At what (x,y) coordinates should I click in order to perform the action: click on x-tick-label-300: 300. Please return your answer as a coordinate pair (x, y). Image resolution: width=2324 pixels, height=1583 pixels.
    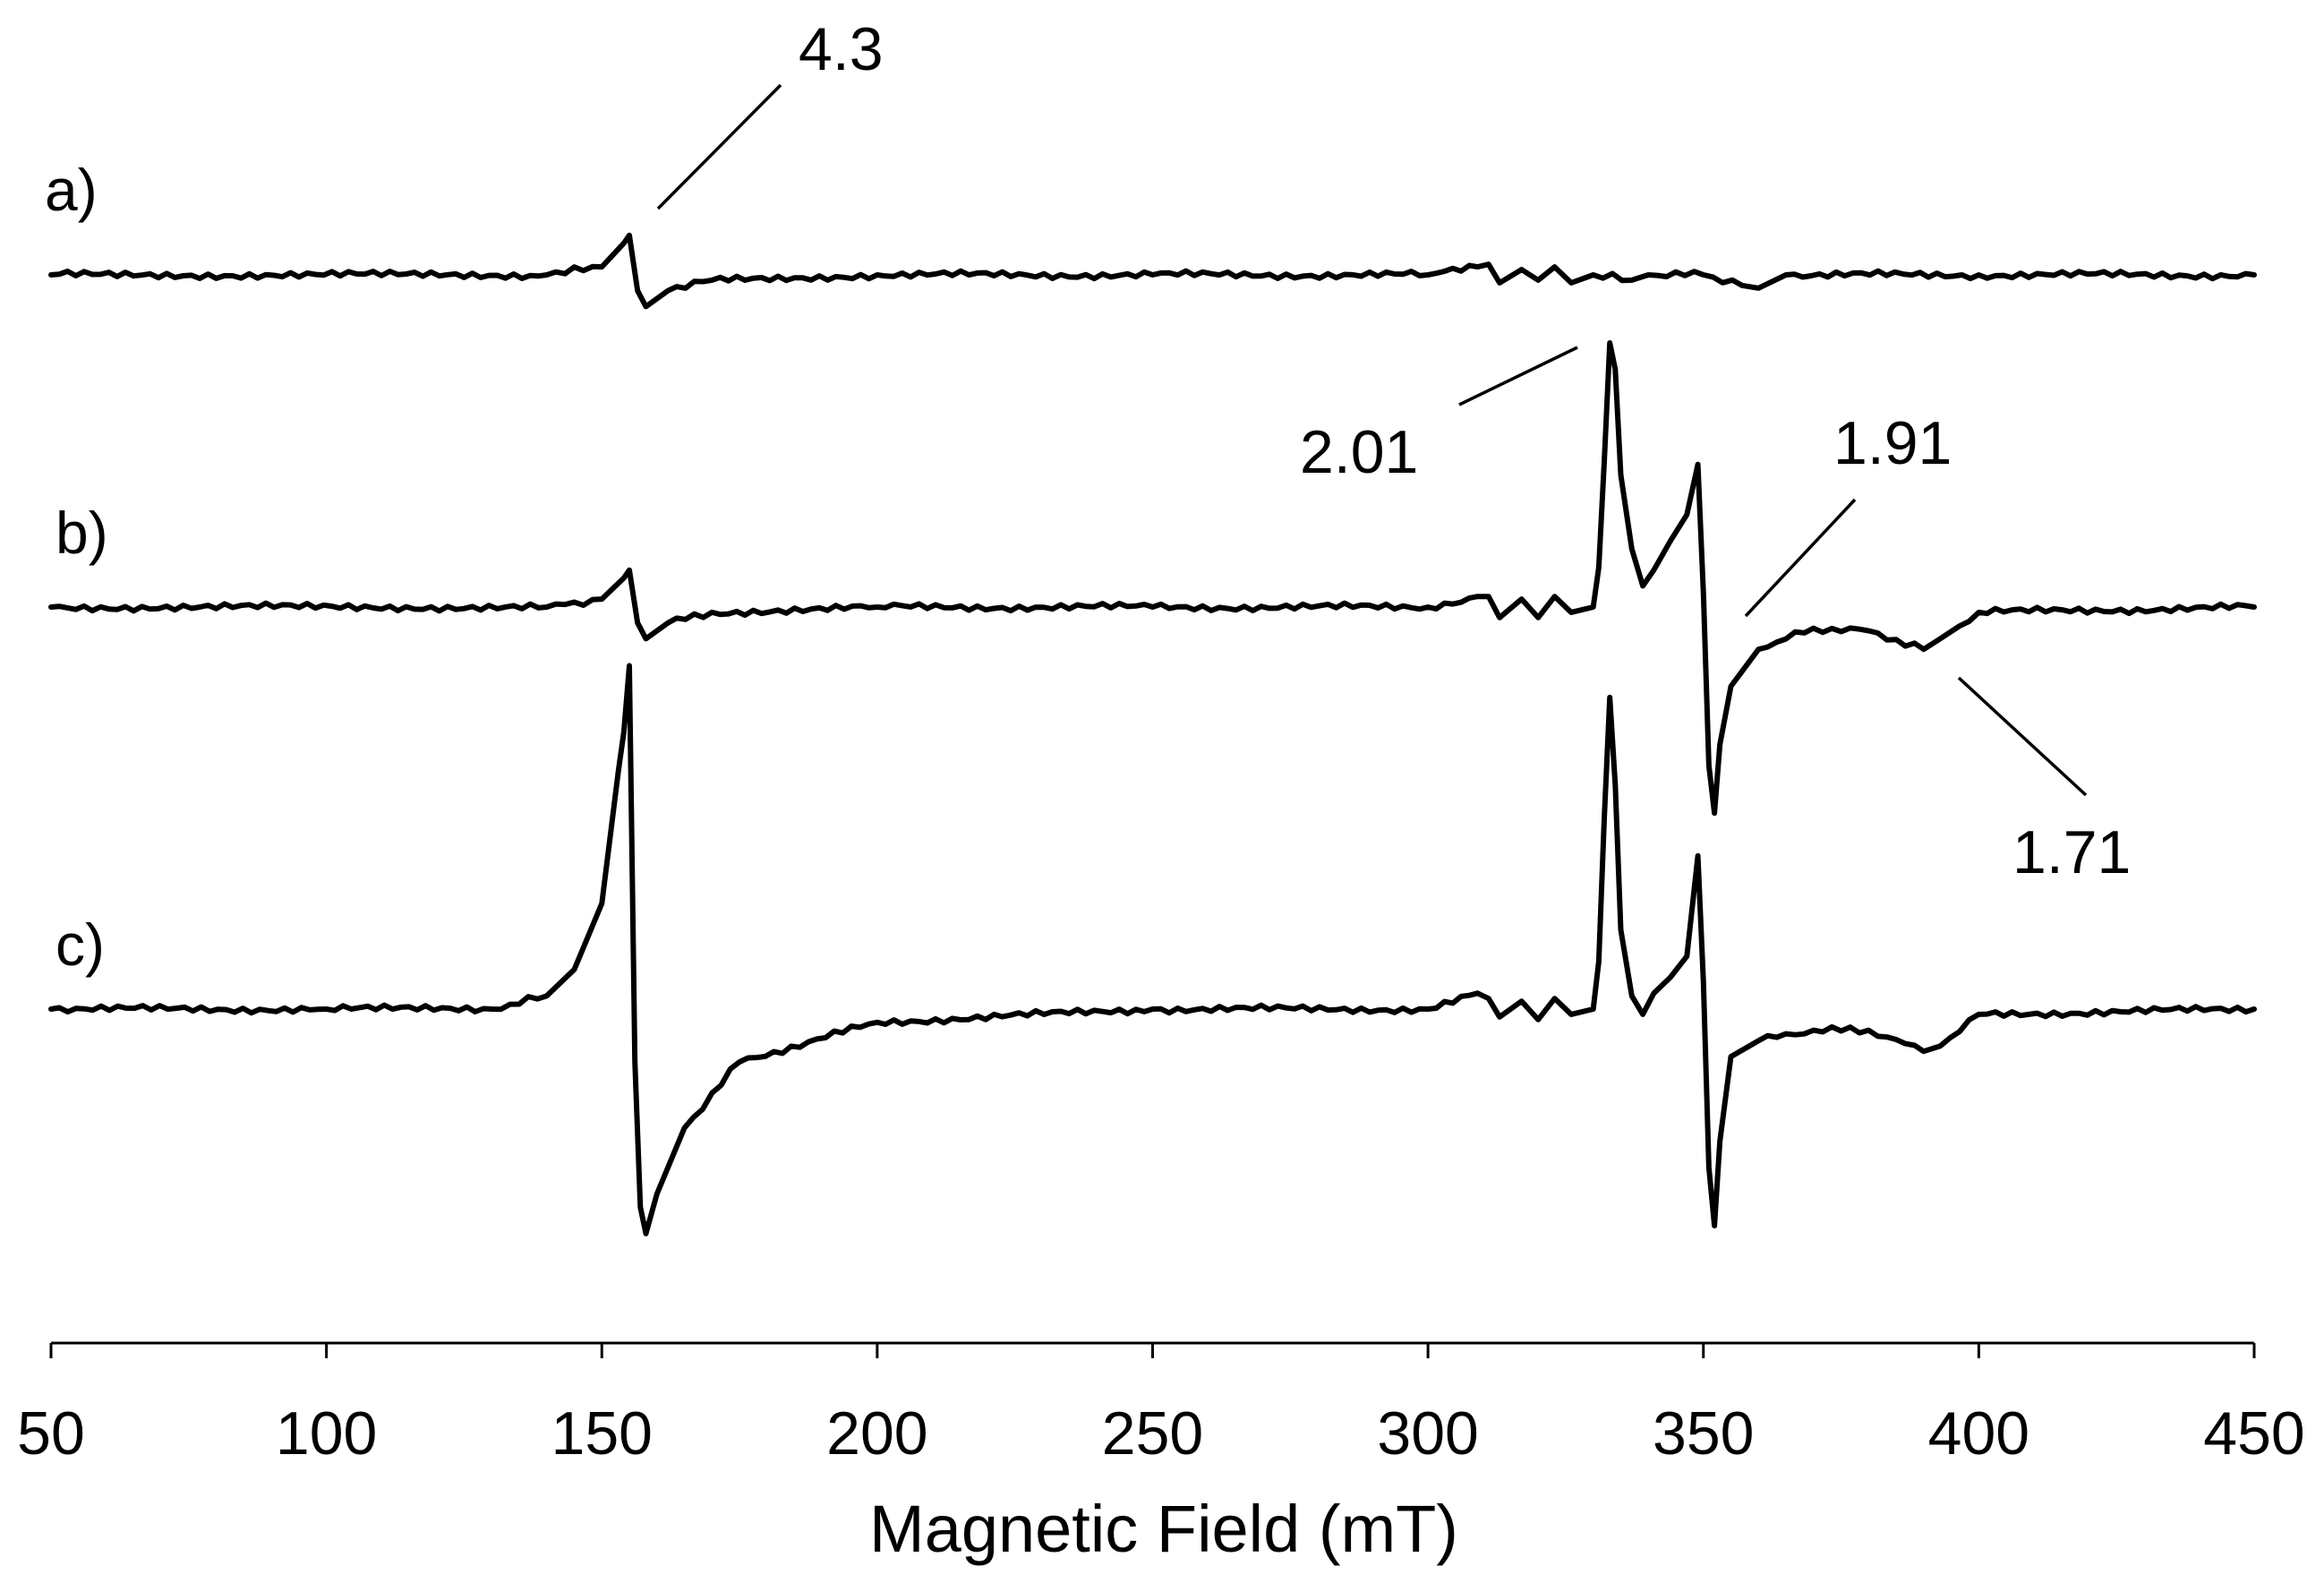
    Looking at the image, I should click on (1427, 1433).